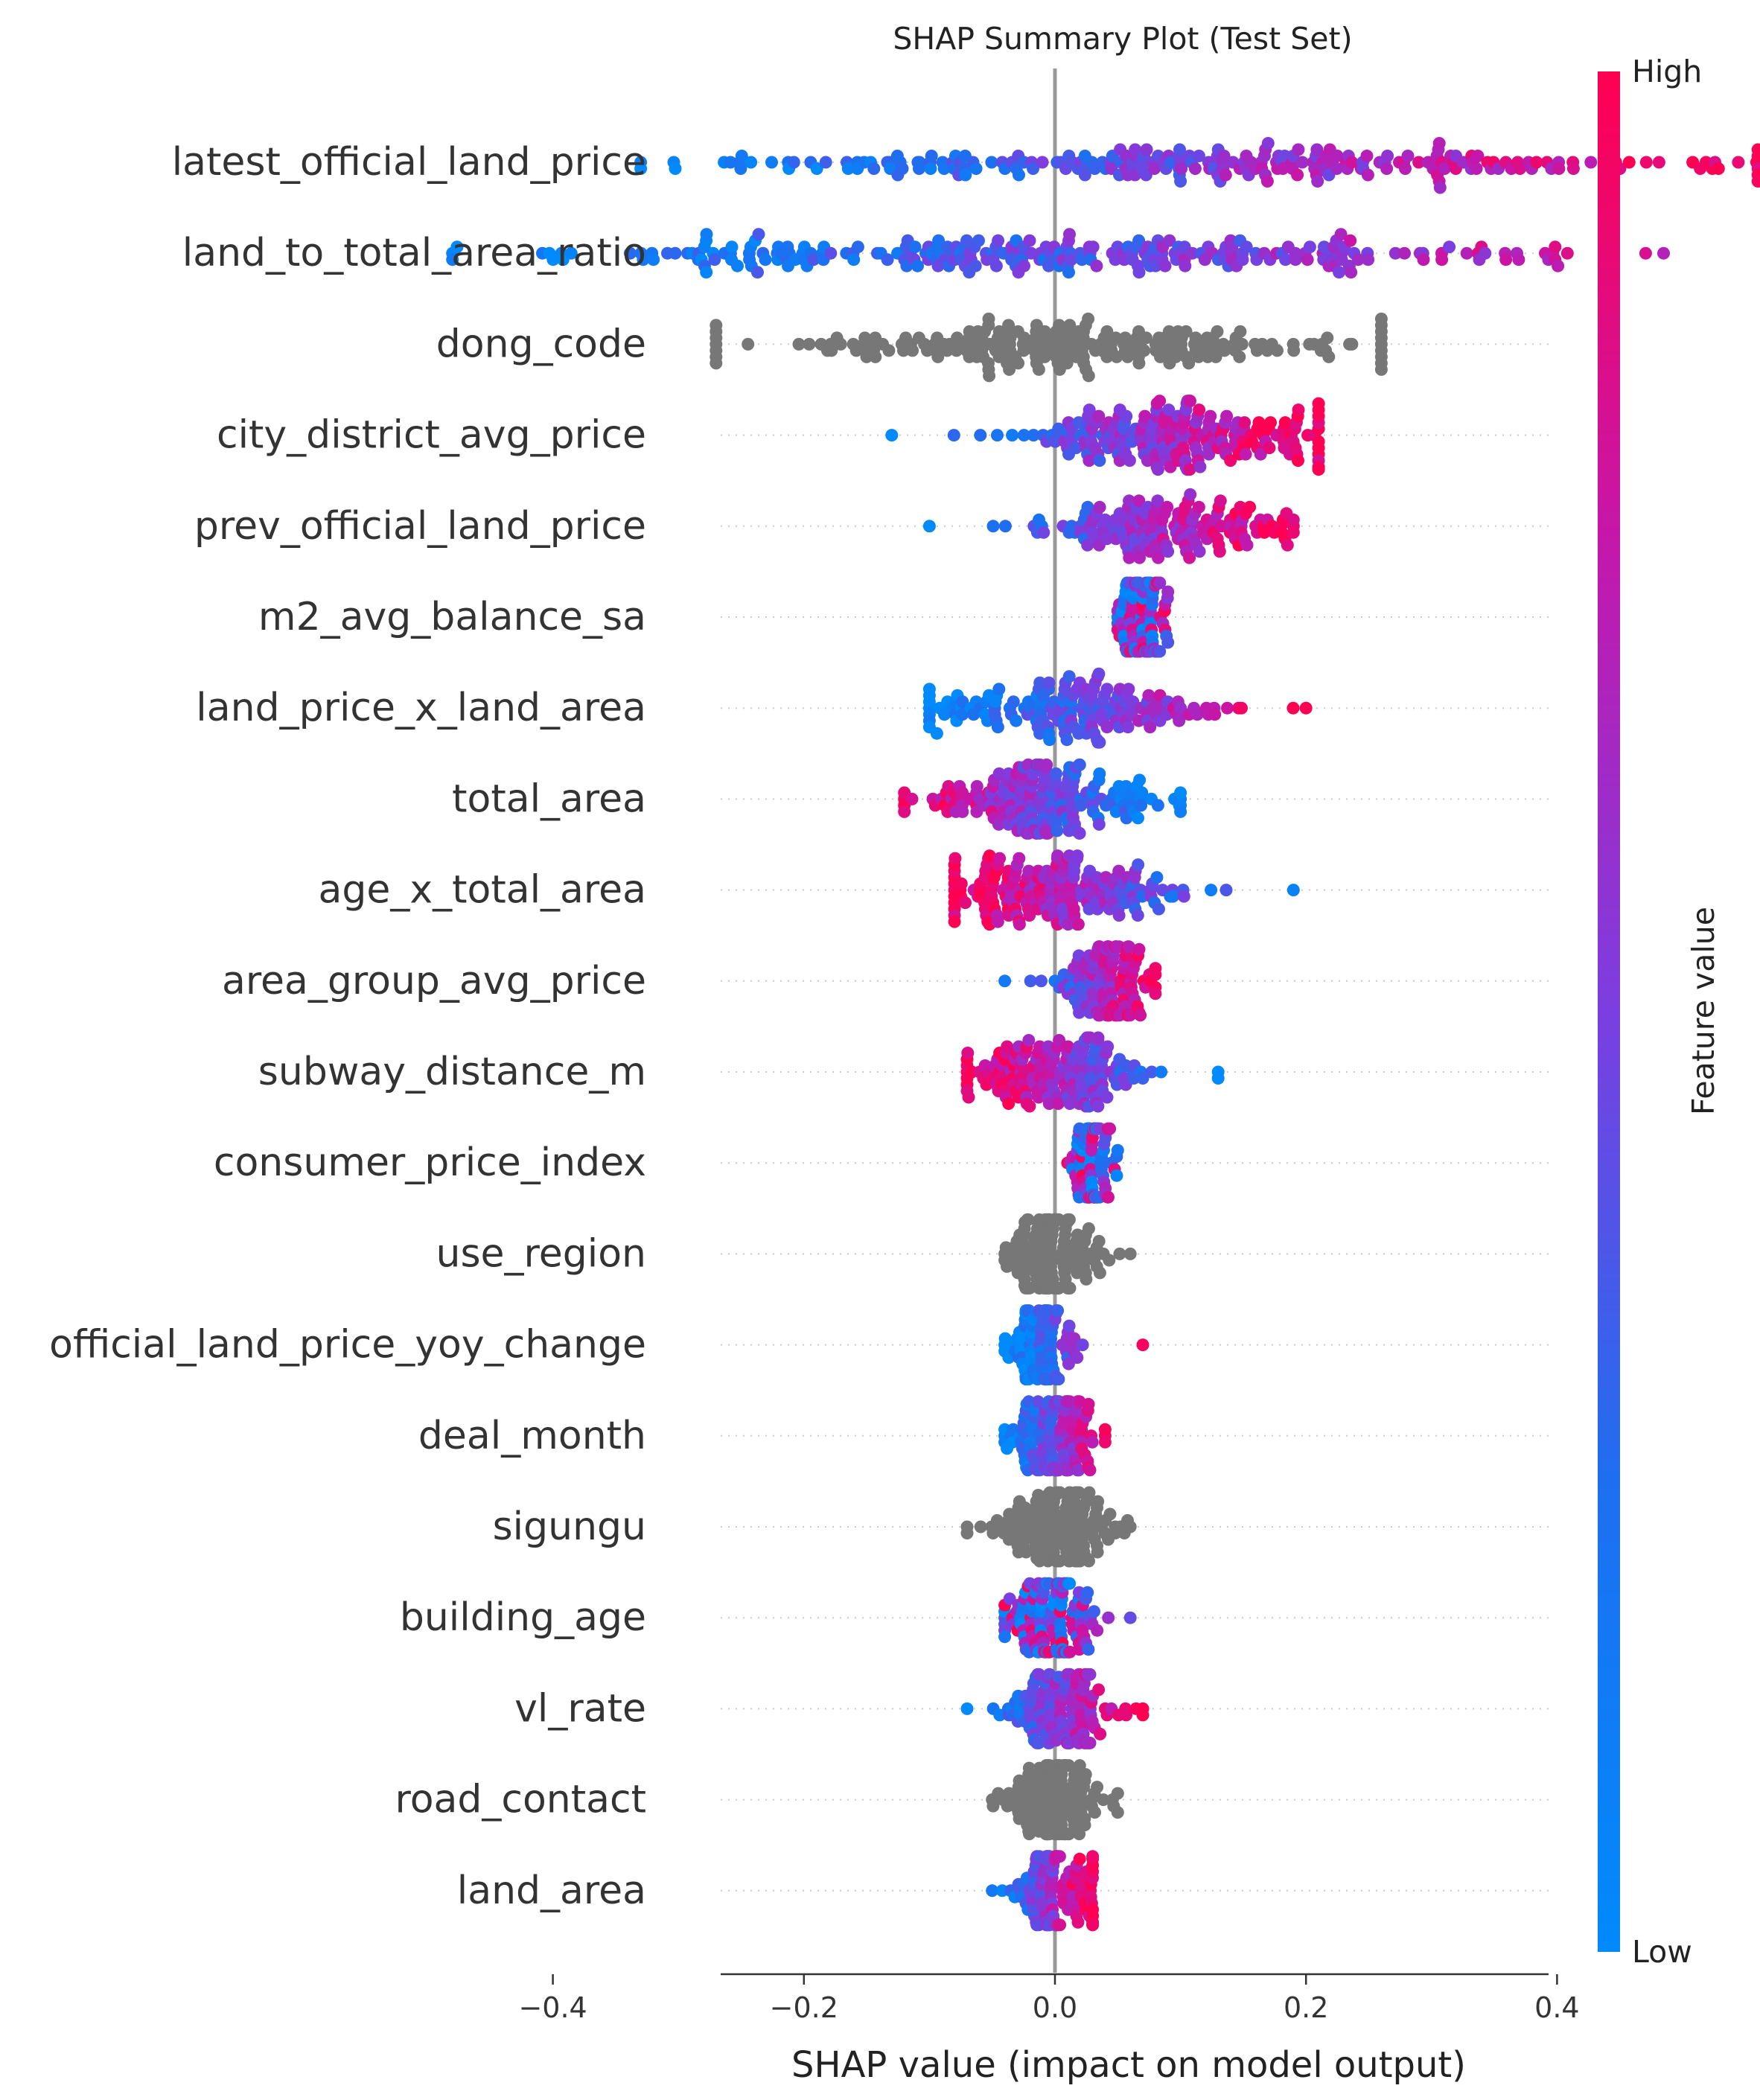 The height and width of the screenshot is (2100, 1760). What do you see at coordinates (414, 253) in the screenshot?
I see `feature-label-land-to-total-area-ratio: land_to_total_area_ratio` at bounding box center [414, 253].